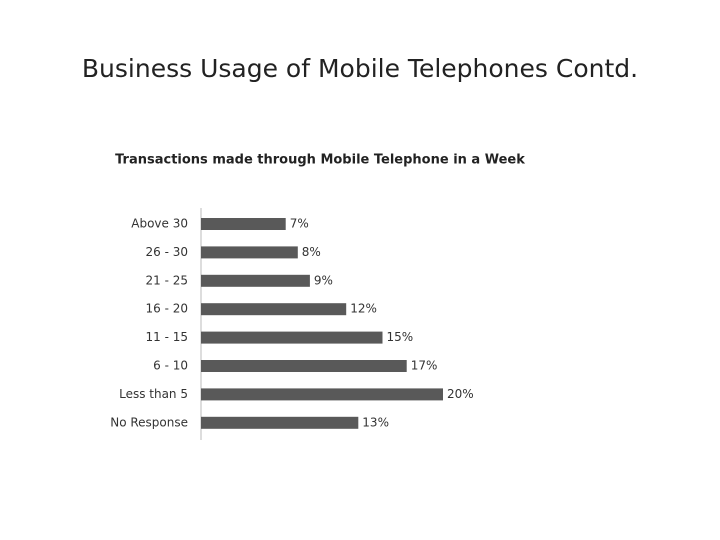 This screenshot has height=540, width=720. I want to click on value-label: 9%, so click(323, 280).